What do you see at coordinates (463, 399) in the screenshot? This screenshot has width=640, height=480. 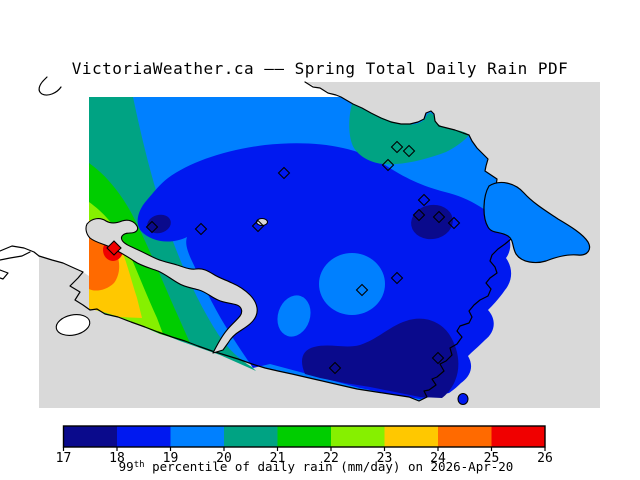 I see `islet` at bounding box center [463, 399].